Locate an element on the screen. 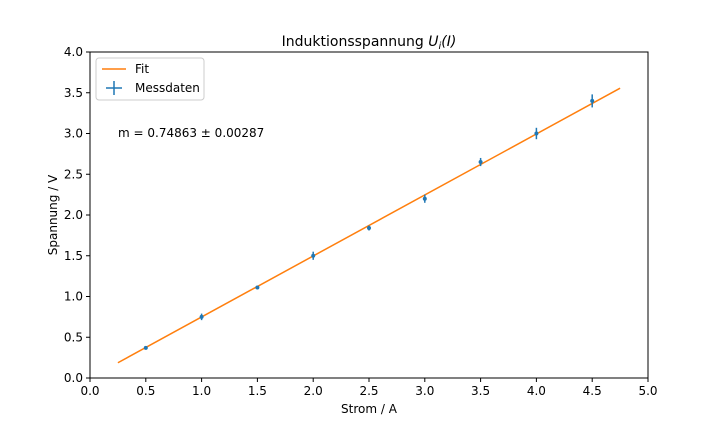 The image size is (720, 432). x-axis-ticks: 0.0 0.5 1.0 1.5 2.0 2.5 3.0 3.5 4.0 4.5 5.0 is located at coordinates (369, 388).